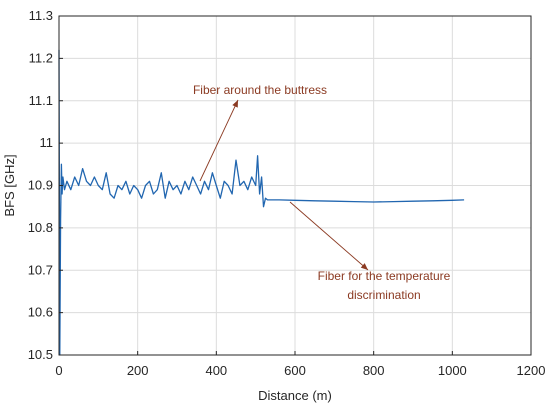 Image resolution: width=550 pixels, height=407 pixels. What do you see at coordinates (219, 140) in the screenshot?
I see `annotation-arrow-buttress` at bounding box center [219, 140].